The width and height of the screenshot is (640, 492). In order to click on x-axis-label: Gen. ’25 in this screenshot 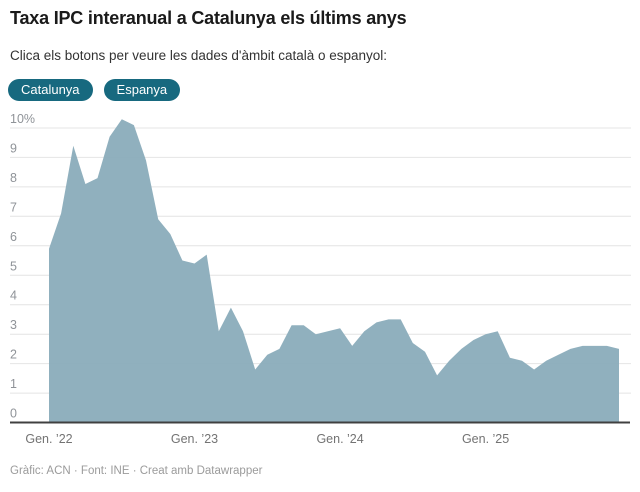, I will do `click(485, 439)`.